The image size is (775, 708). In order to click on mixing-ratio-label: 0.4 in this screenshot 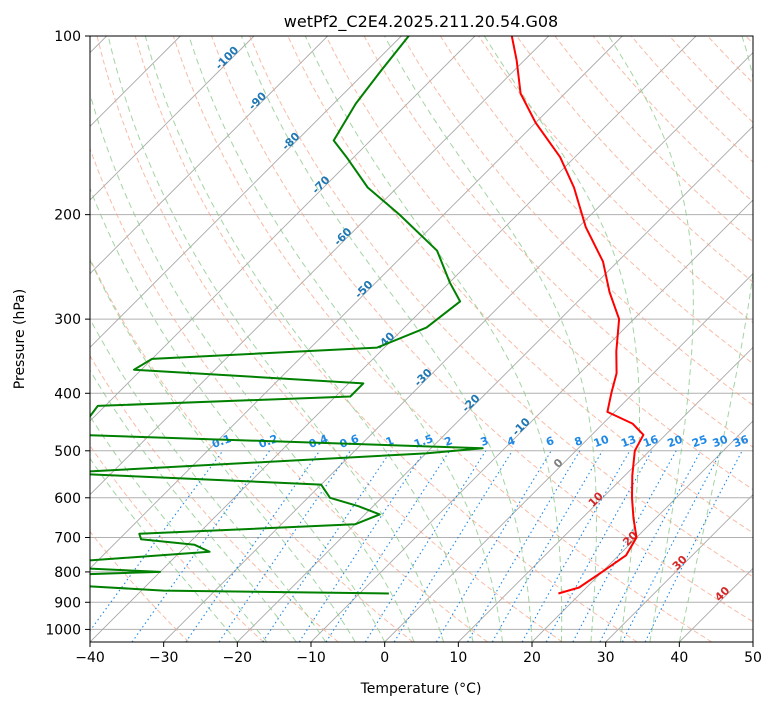, I will do `click(318, 441)`.